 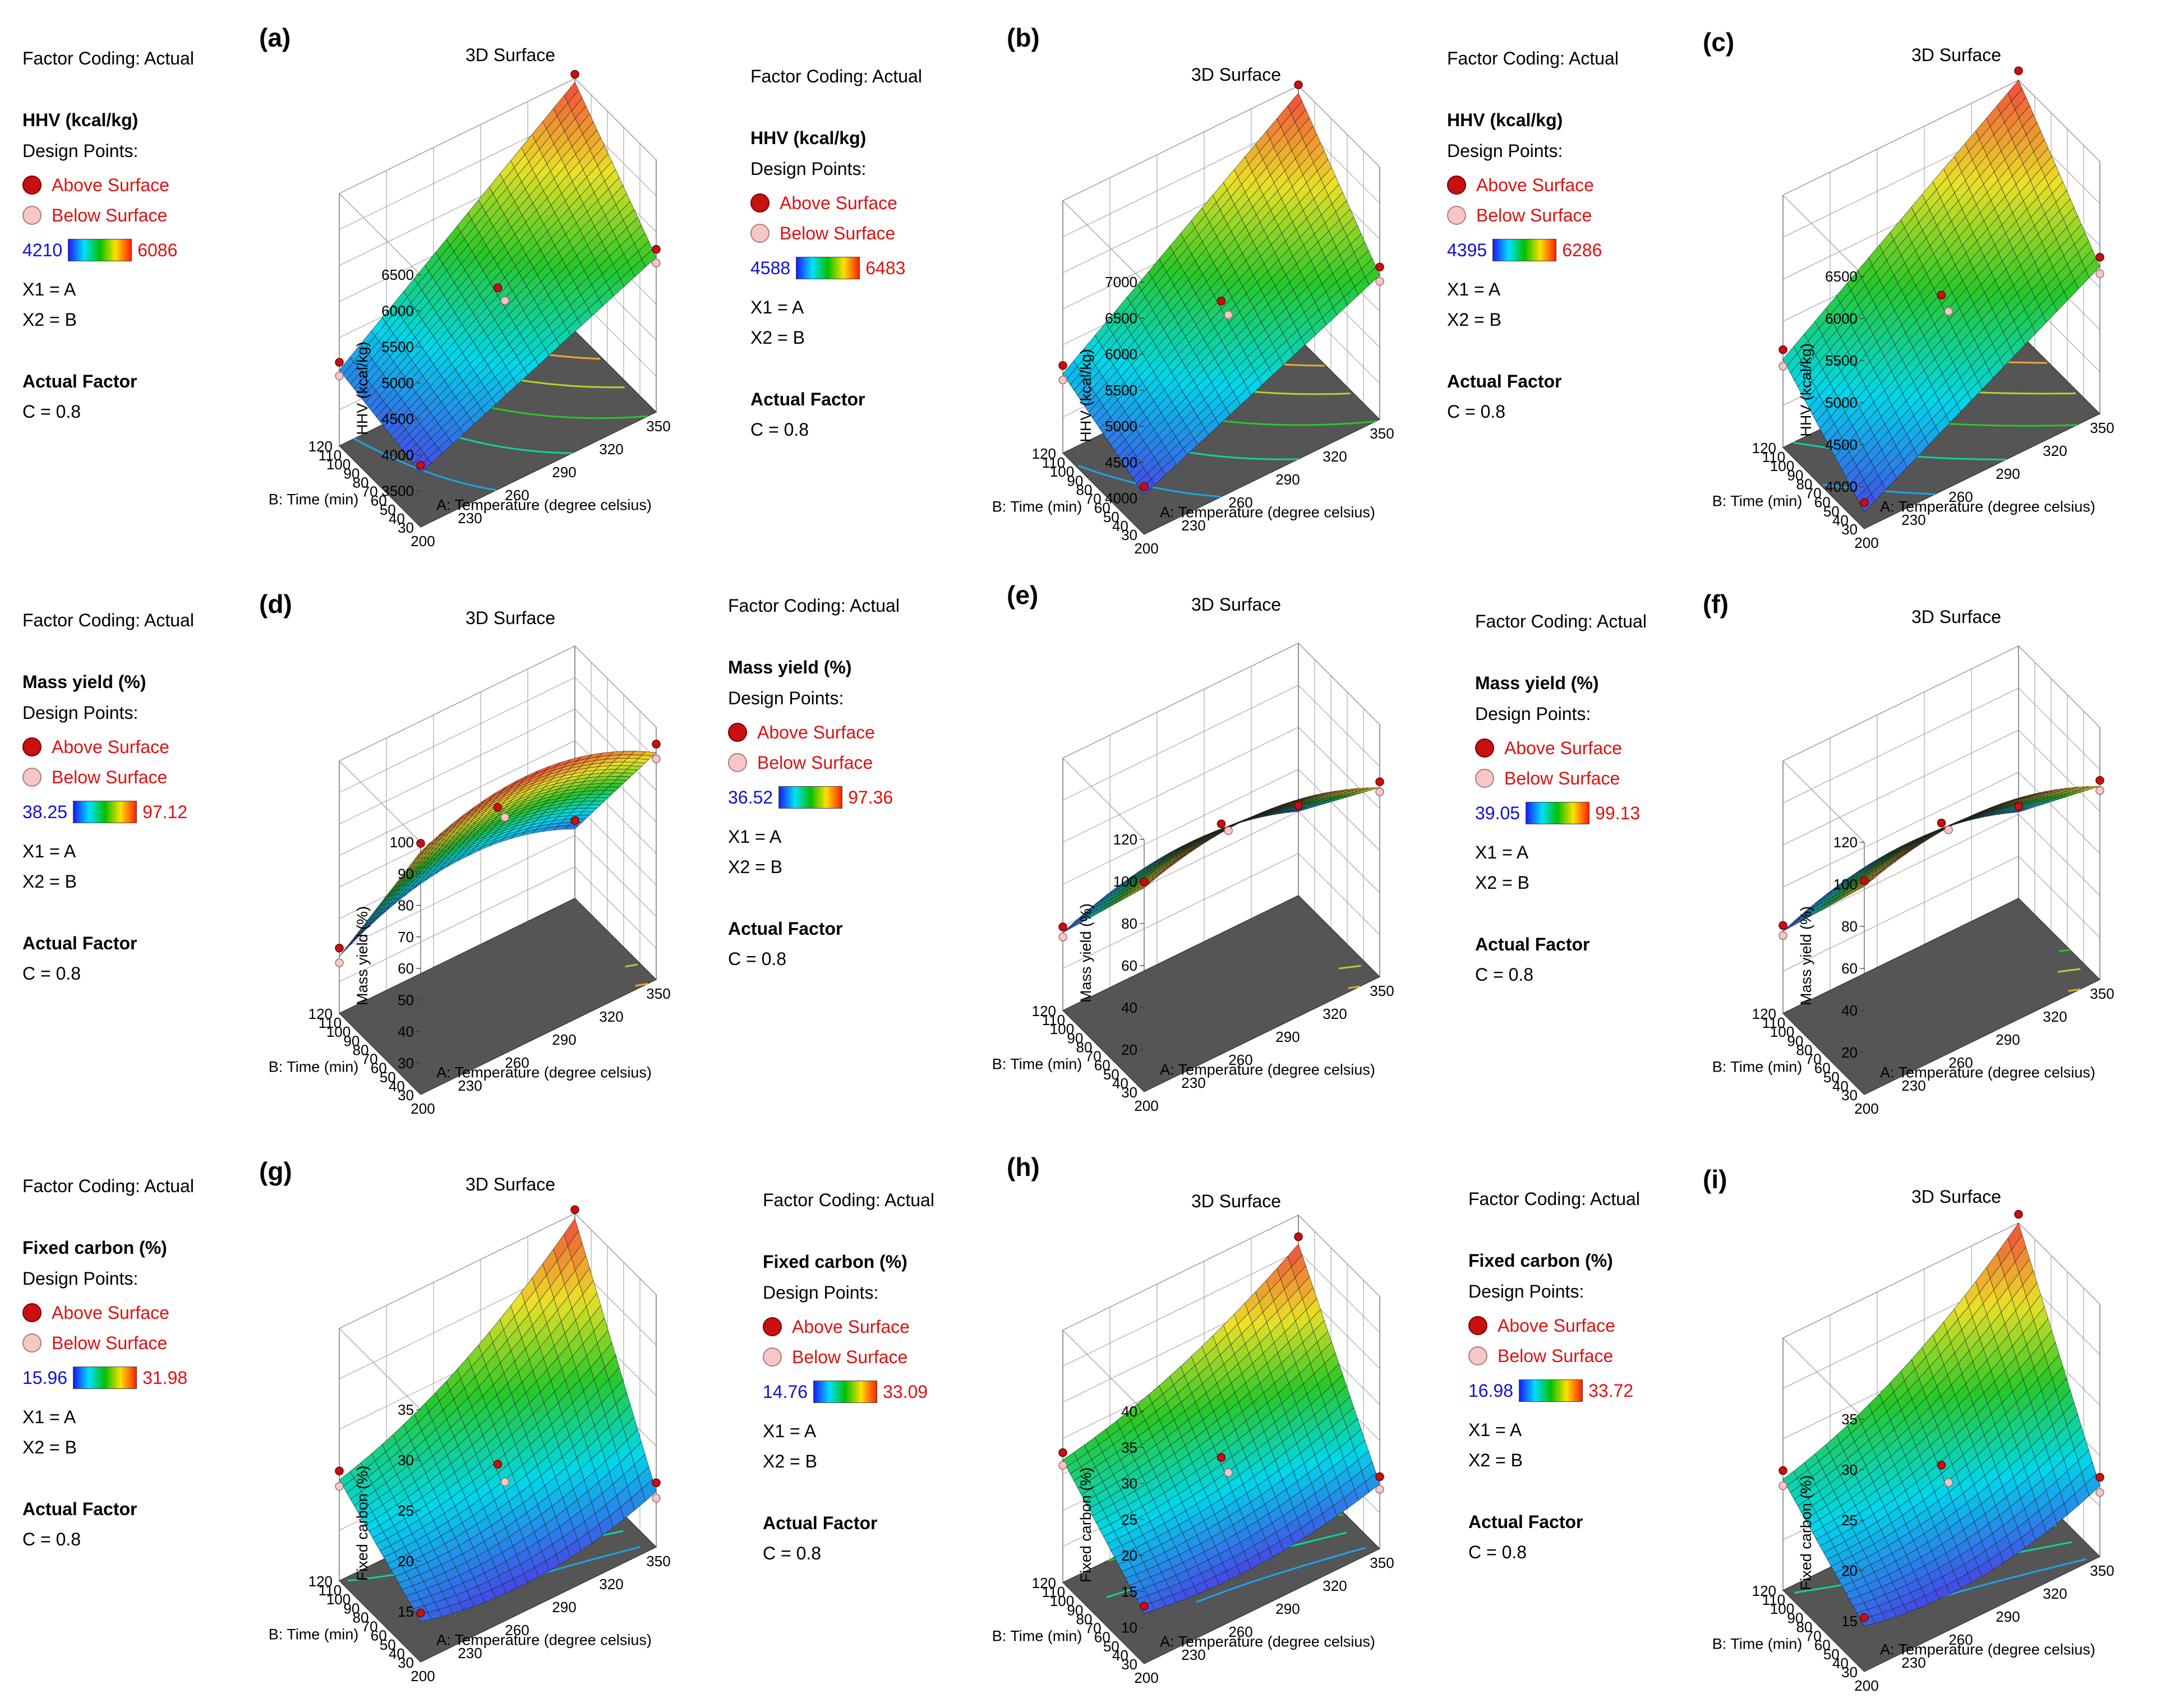 What do you see at coordinates (1841, 277) in the screenshot?
I see `z-tick-label: 6500` at bounding box center [1841, 277].